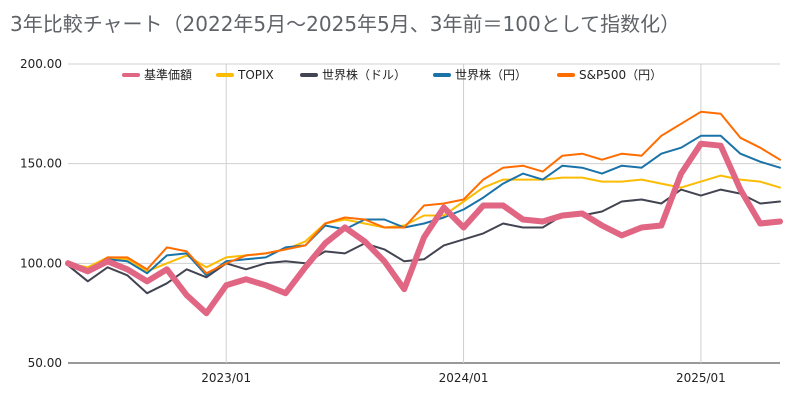 This screenshot has width=800, height=403. What do you see at coordinates (41, 263) in the screenshot?
I see `y-tick-label: 100.00` at bounding box center [41, 263].